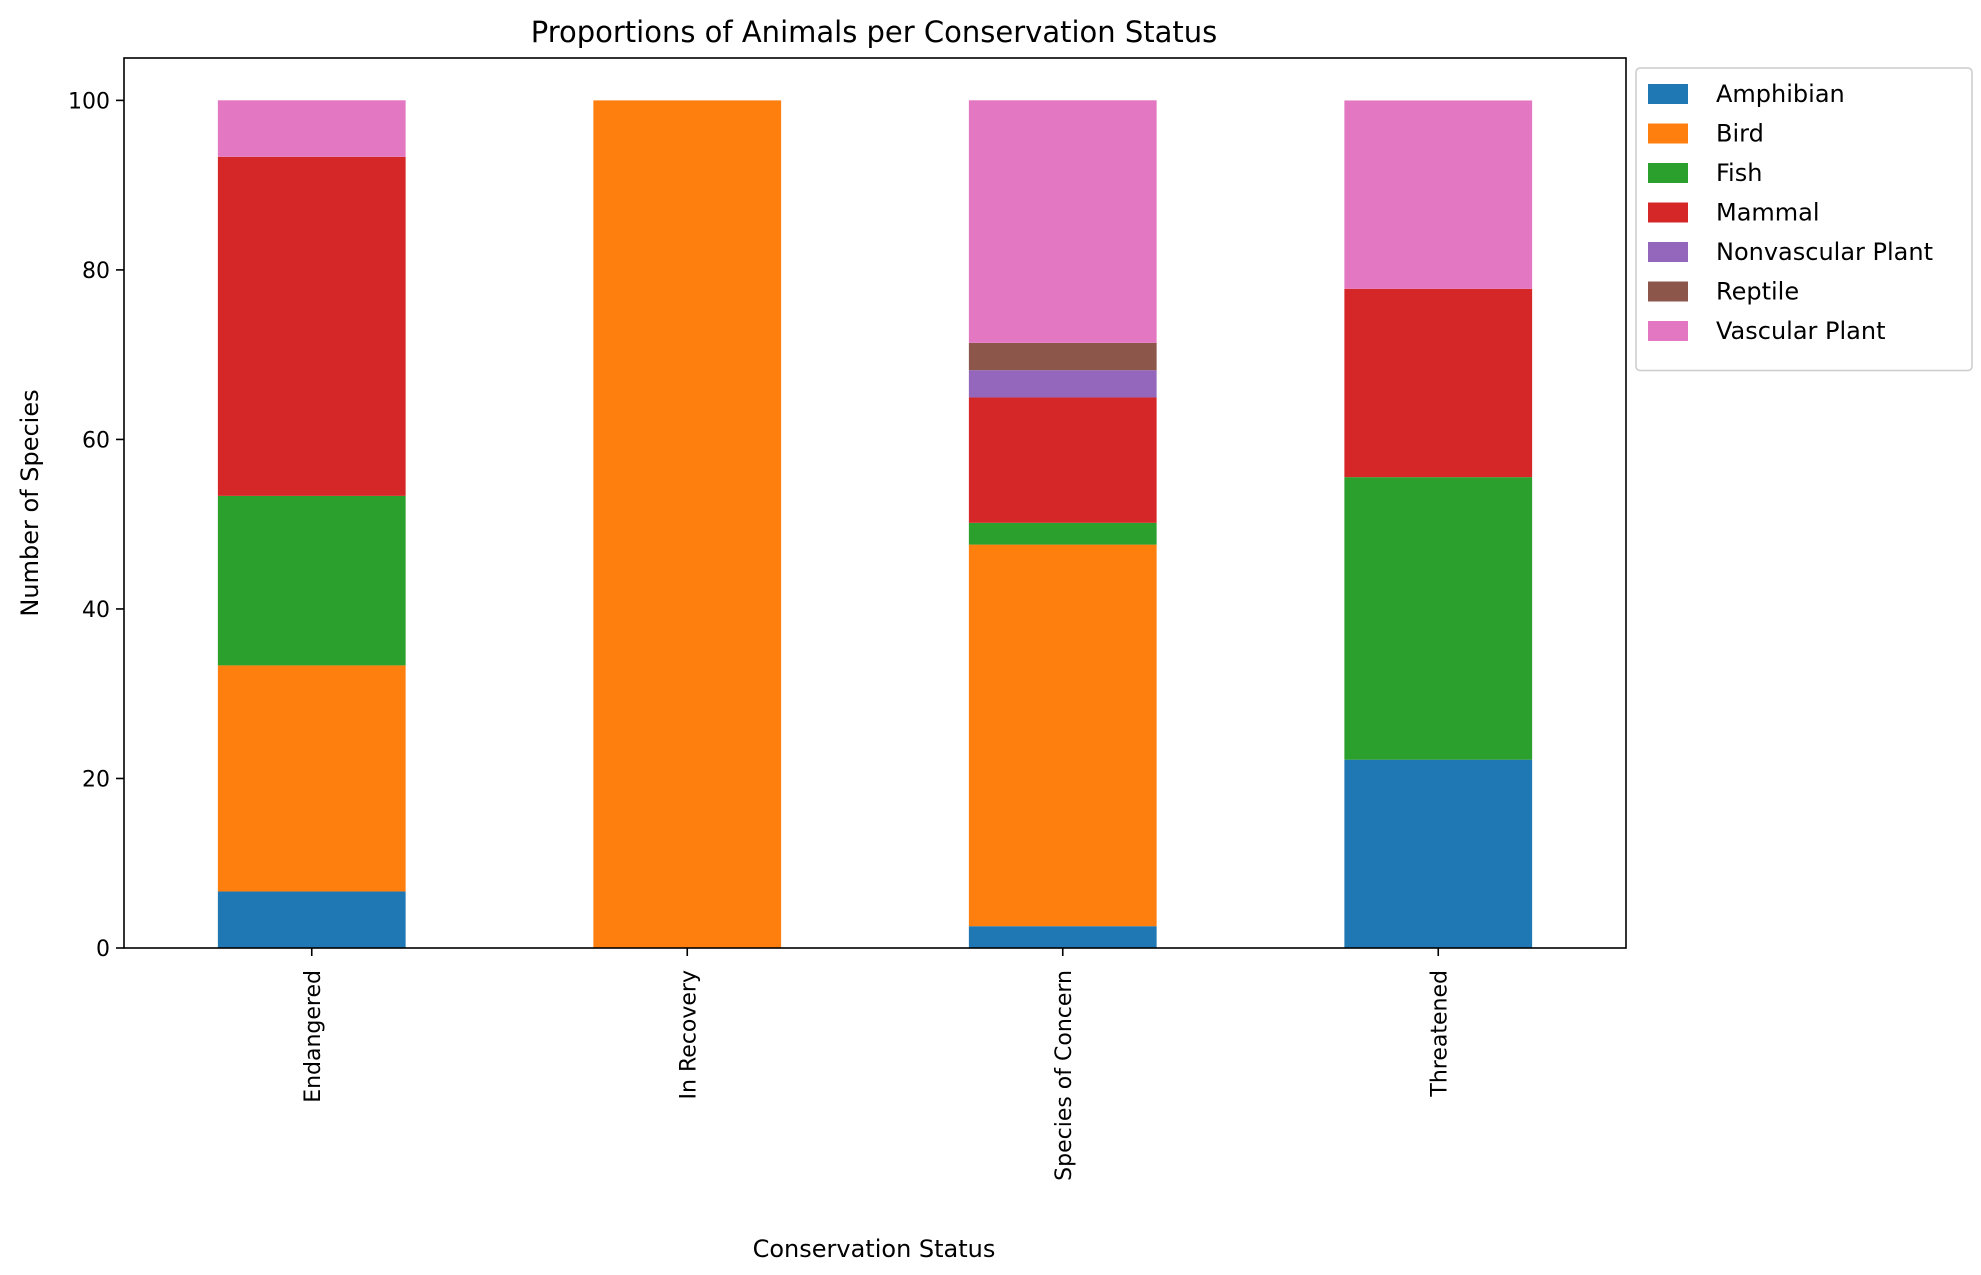  I want to click on bar-segment-vascular-plant-species-of-concern, so click(1062, 221).